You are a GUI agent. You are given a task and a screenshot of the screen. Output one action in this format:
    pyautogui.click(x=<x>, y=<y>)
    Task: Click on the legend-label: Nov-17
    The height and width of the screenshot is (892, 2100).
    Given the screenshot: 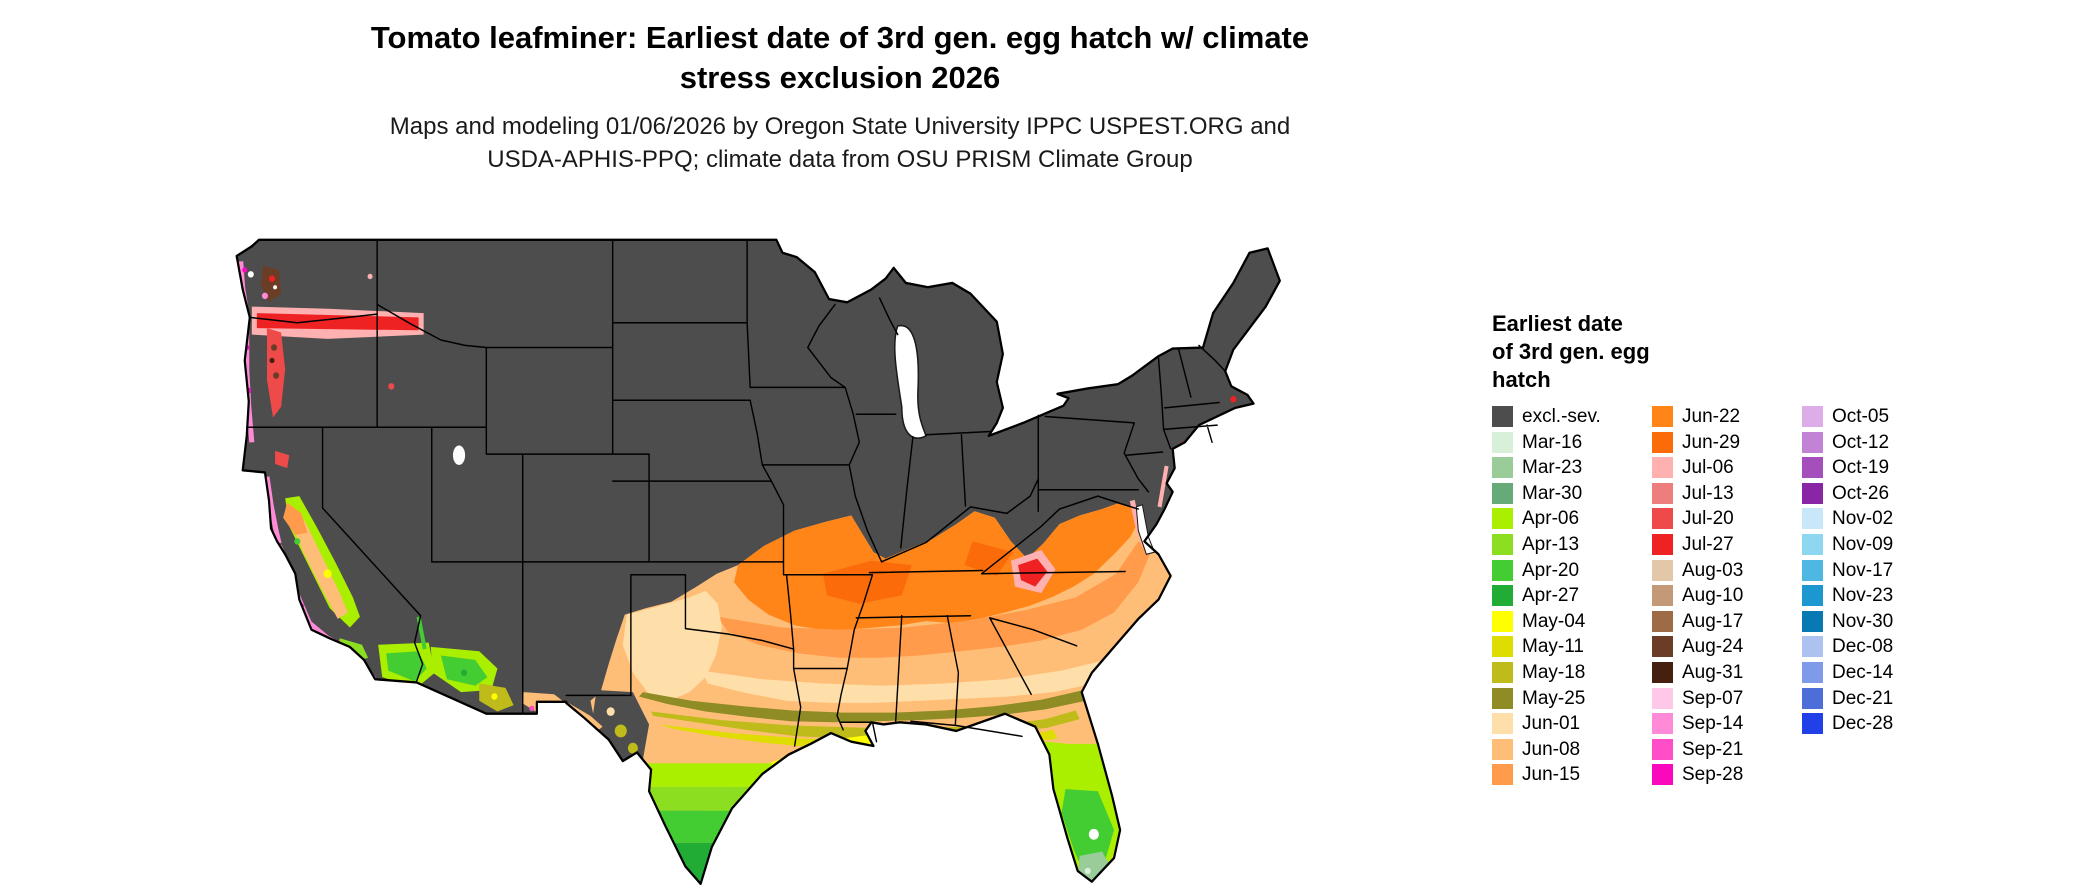 What is the action you would take?
    pyautogui.click(x=1863, y=570)
    